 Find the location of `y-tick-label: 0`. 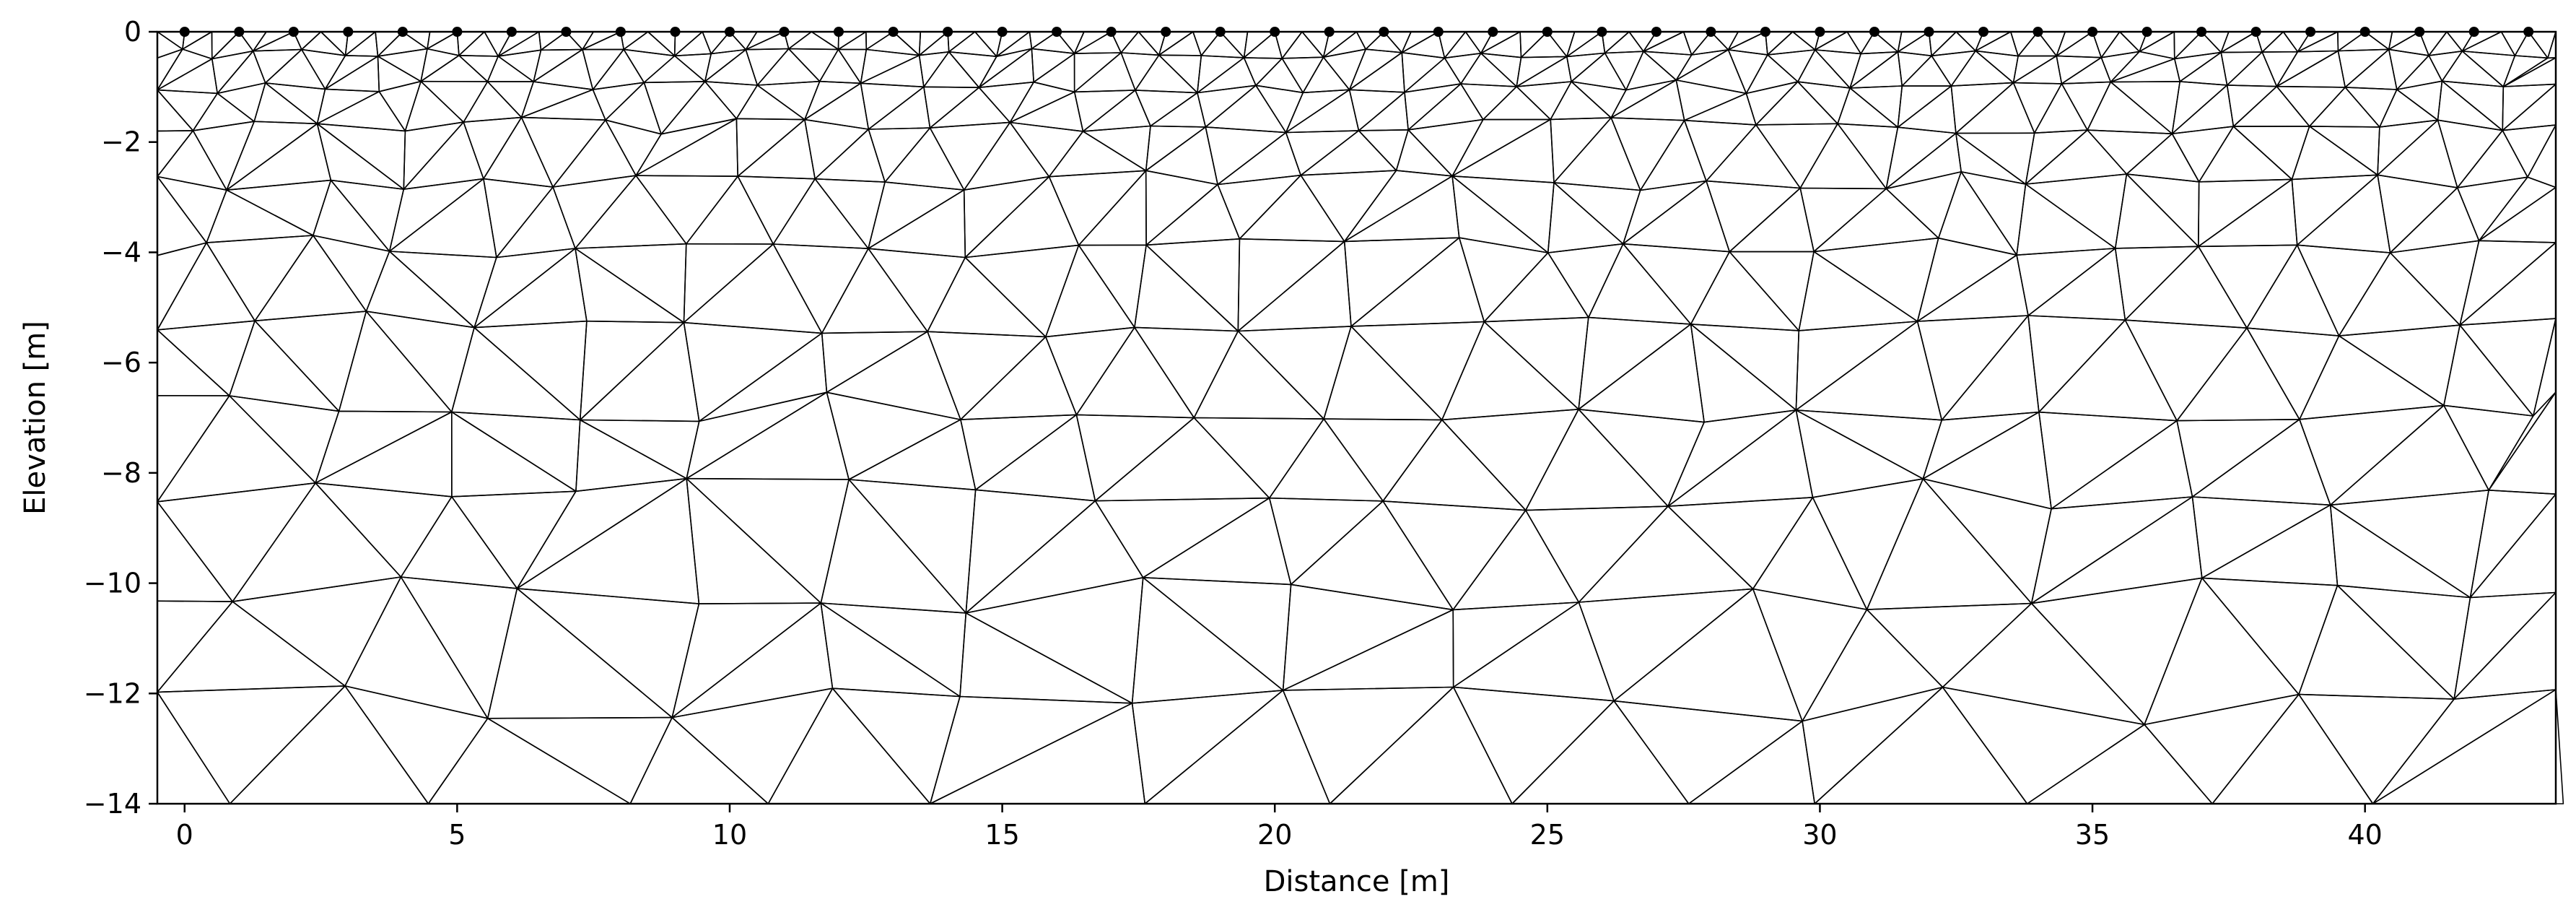

y-tick-label: 0 is located at coordinates (132, 32).